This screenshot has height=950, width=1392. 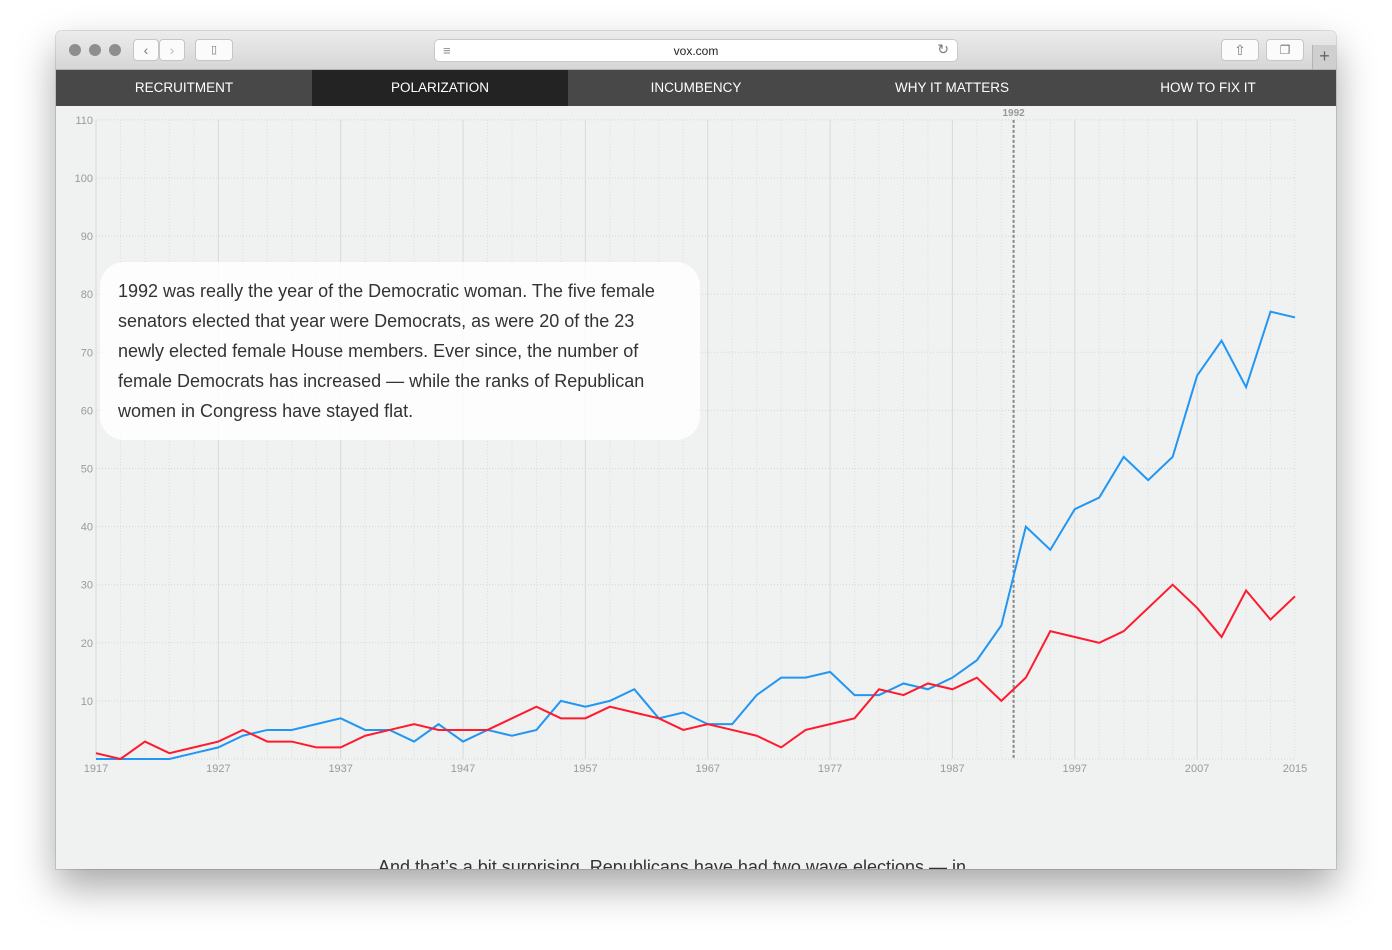 What do you see at coordinates (830, 769) in the screenshot?
I see `x-tick-label: 1977` at bounding box center [830, 769].